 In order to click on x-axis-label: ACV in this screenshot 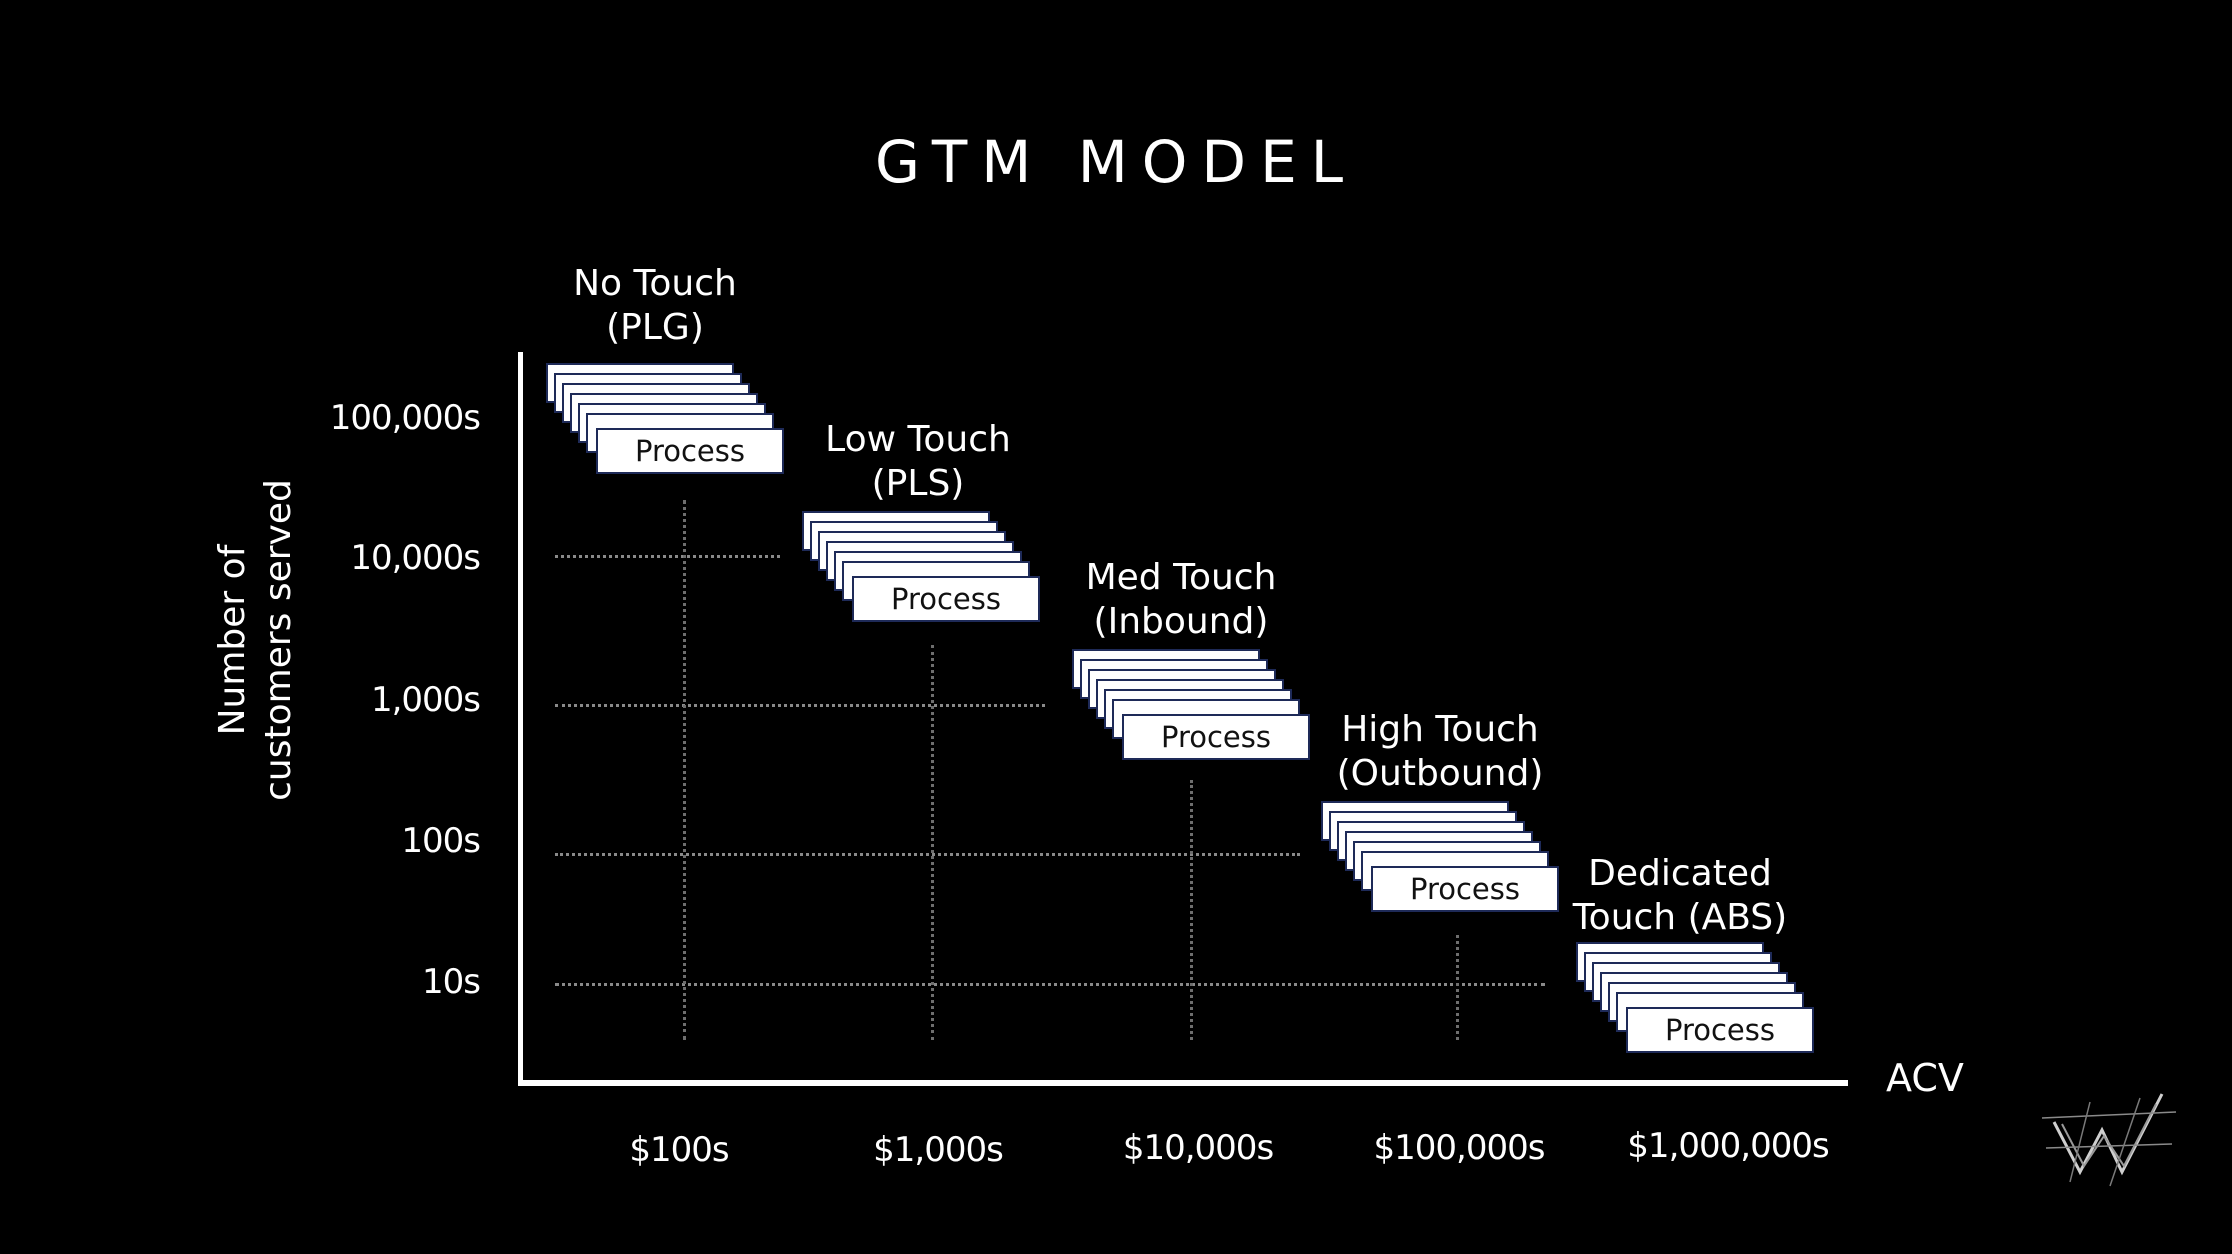, I will do `click(1925, 1078)`.